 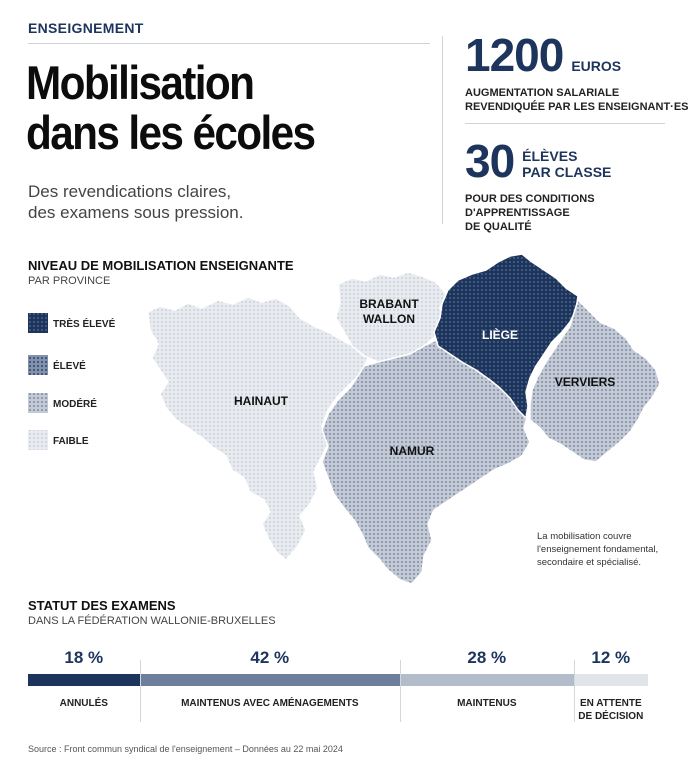 I want to click on legend-item-tres-eleve: TRÈS ÉLEVÉ, so click(x=72, y=323).